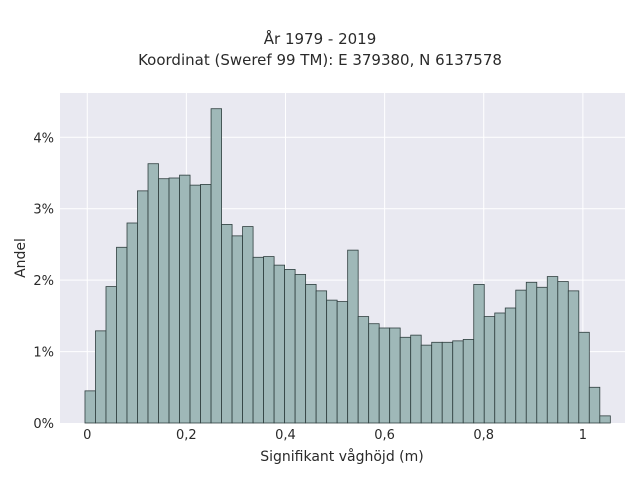 The width and height of the screenshot is (640, 480). What do you see at coordinates (186, 435) in the screenshot?
I see `x-tick-label: 0,2` at bounding box center [186, 435].